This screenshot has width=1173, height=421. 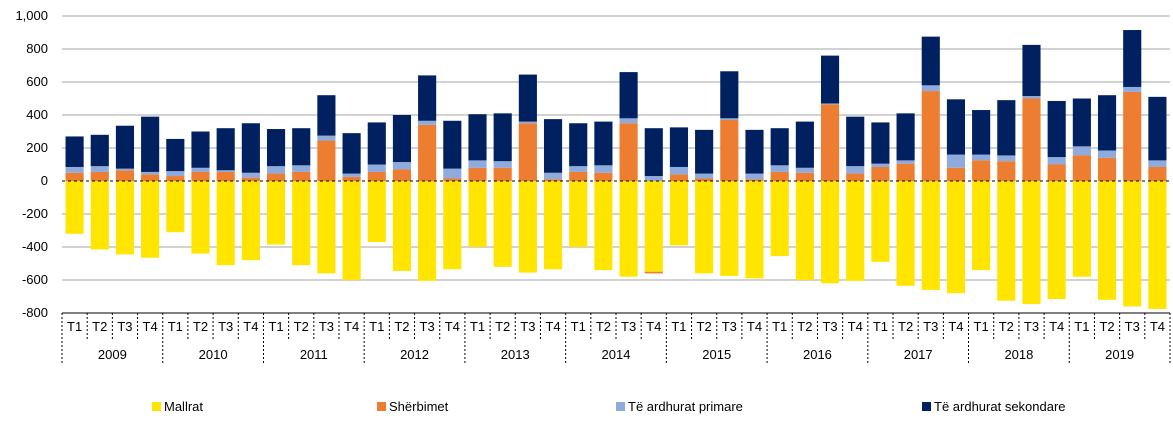 What do you see at coordinates (679, 406) in the screenshot?
I see `legend-item-ardhurat-primare: Të ardhurat primare` at bounding box center [679, 406].